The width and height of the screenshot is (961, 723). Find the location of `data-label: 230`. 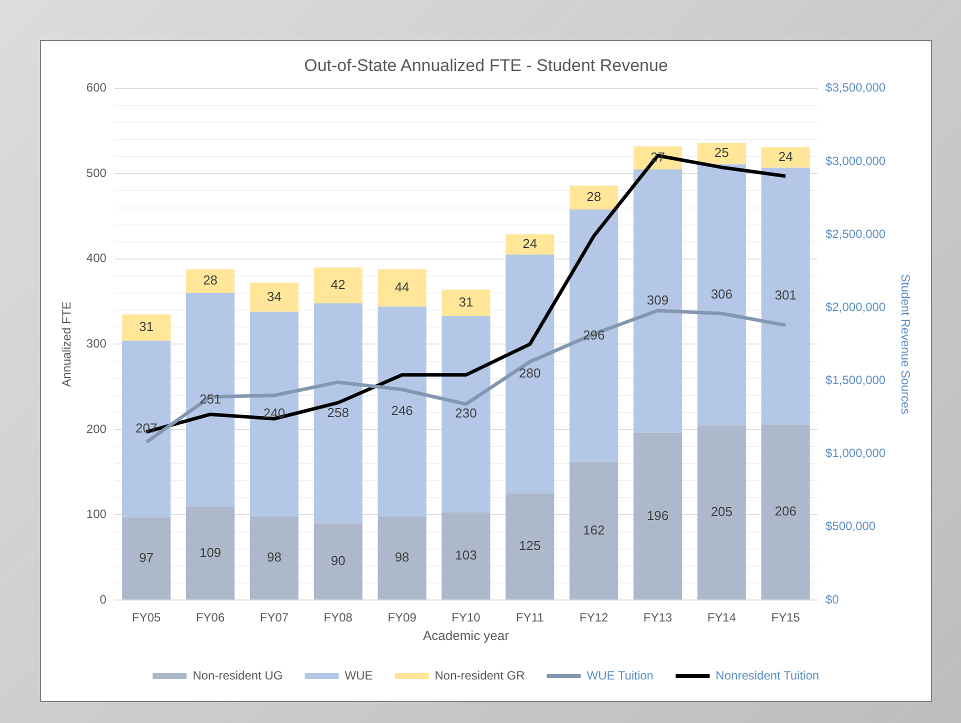

data-label: 230 is located at coordinates (466, 413).